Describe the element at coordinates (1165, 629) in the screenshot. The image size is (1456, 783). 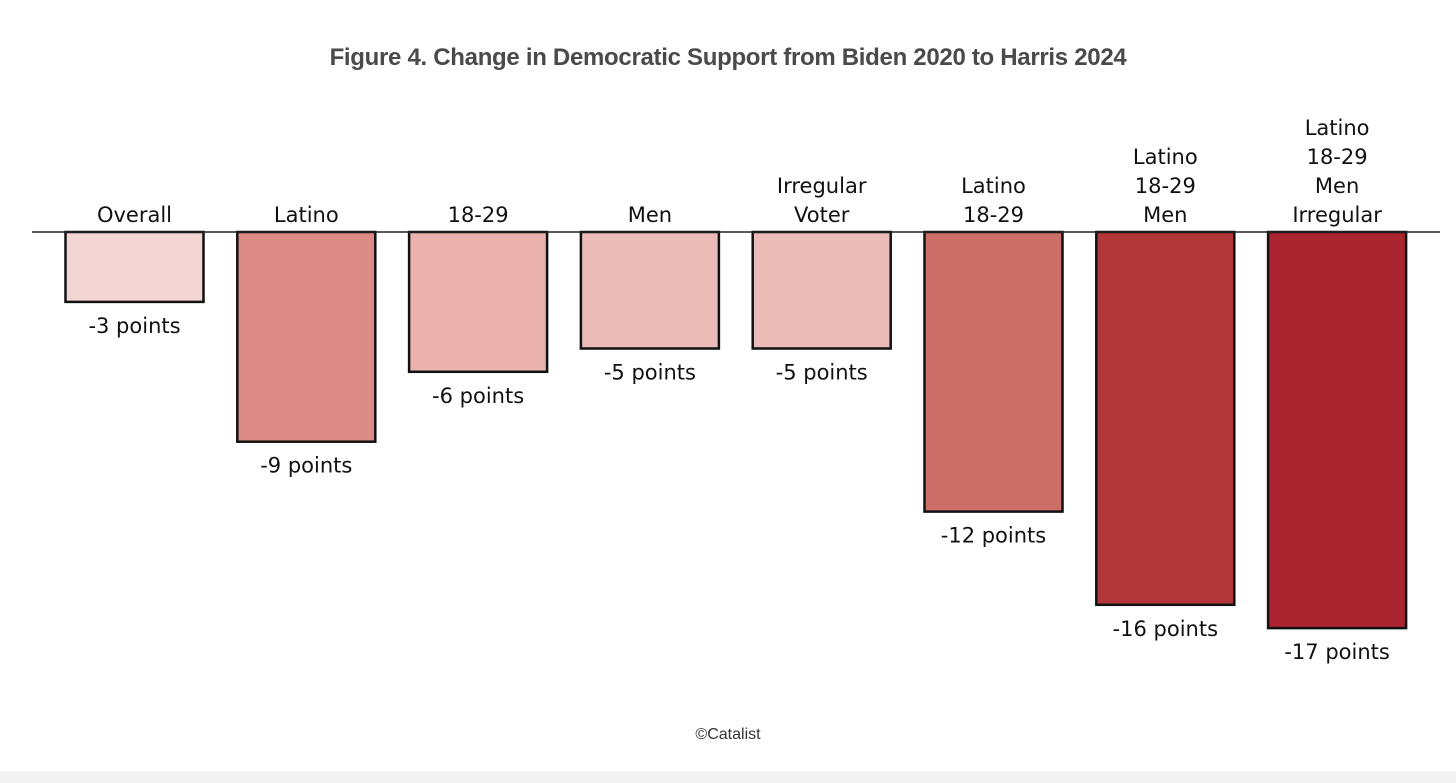
I see `data-label-6: -16 points` at that location.